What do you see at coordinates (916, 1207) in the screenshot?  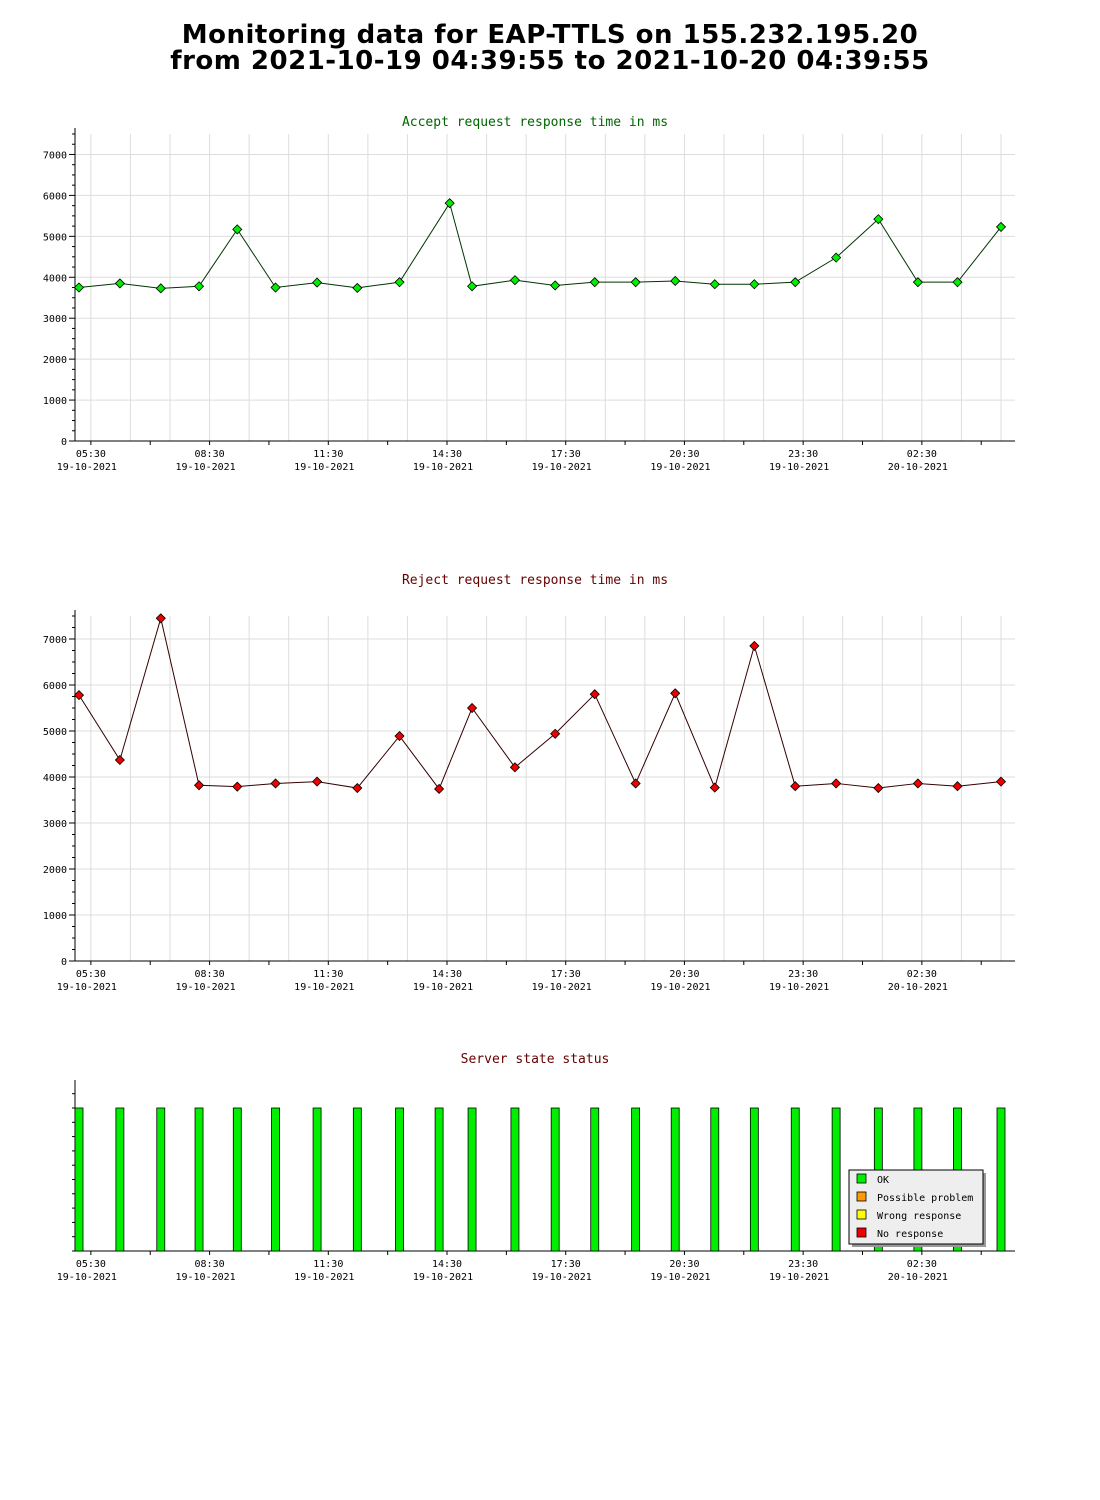 I see `legend` at bounding box center [916, 1207].